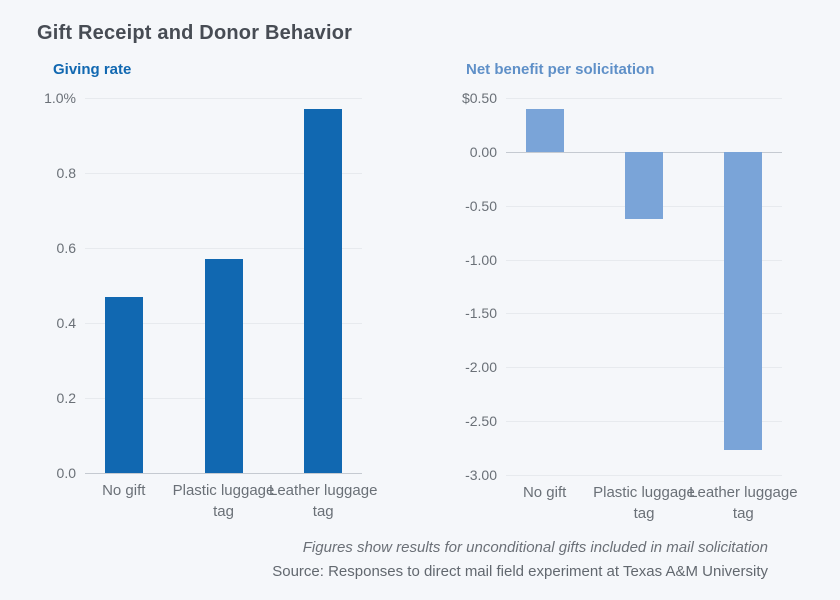 This screenshot has height=600, width=840. I want to click on giving-rate-chart-title: Giving rate, so click(92, 69).